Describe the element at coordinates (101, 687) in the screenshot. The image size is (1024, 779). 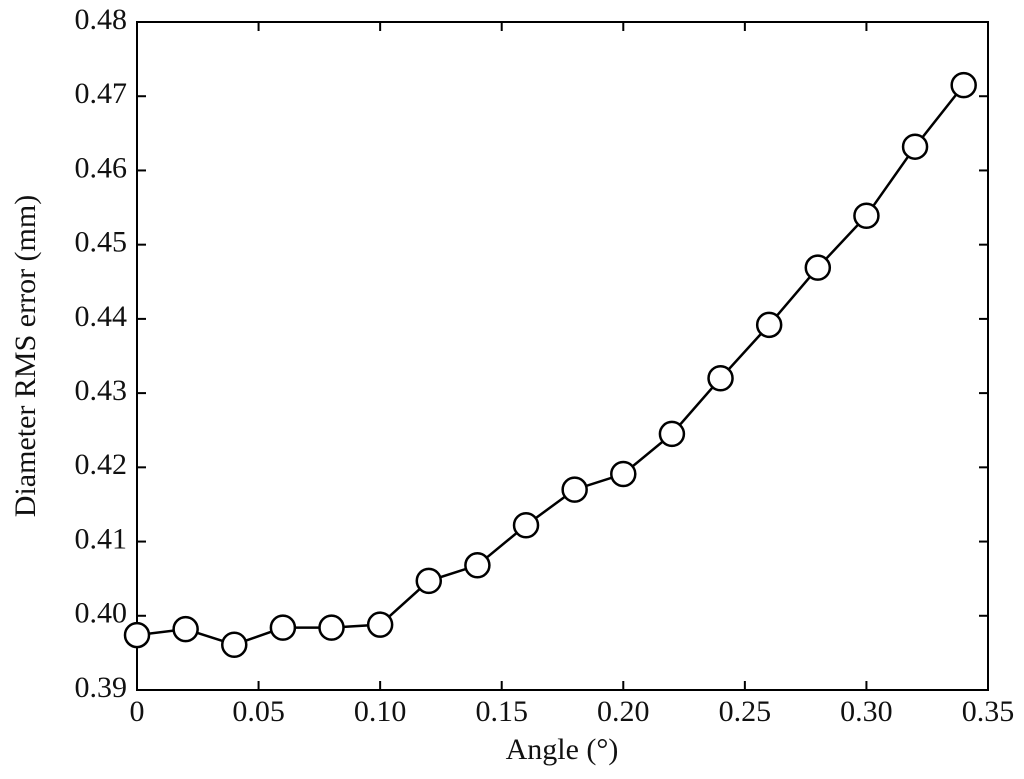
I see `y-tick-label: 0.39` at that location.